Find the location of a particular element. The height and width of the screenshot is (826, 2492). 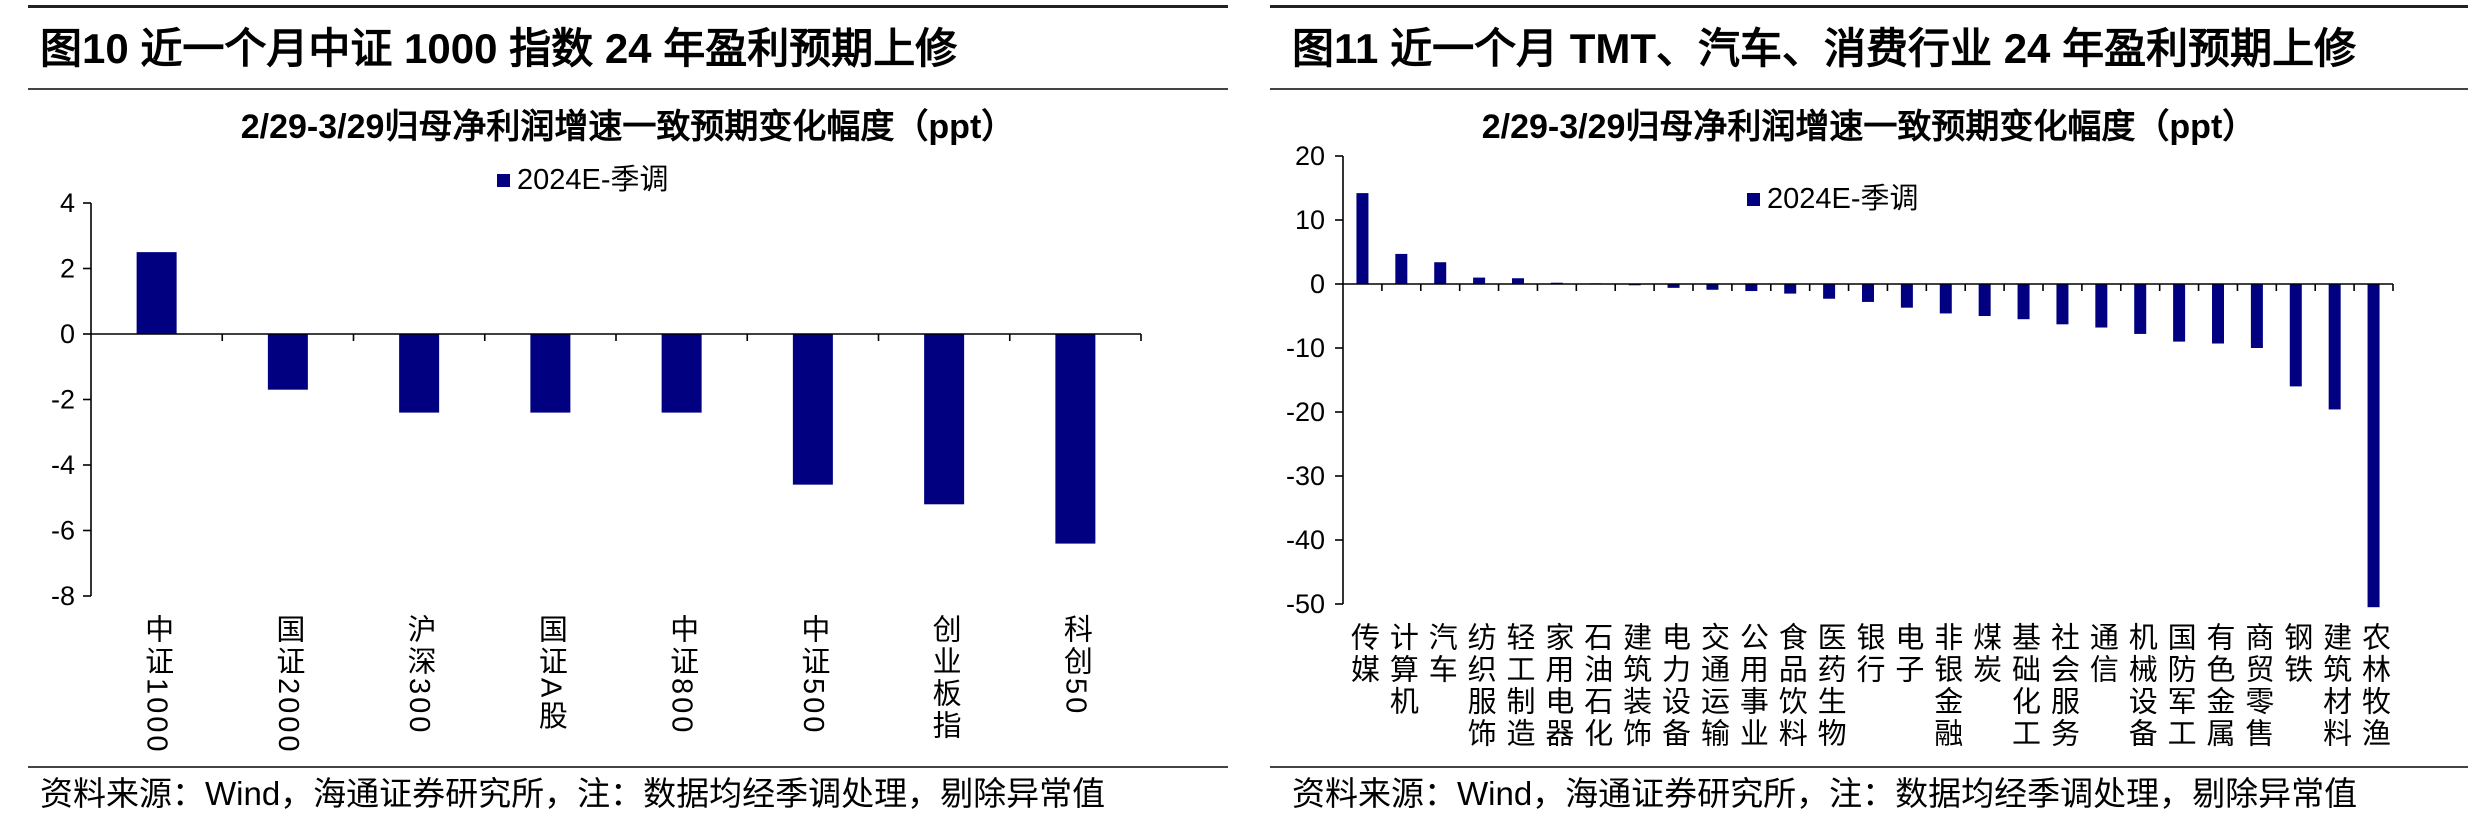

figure-title: 图10 近一个月中证 1000 指数 24 年盈利预期上修 is located at coordinates (499, 48).